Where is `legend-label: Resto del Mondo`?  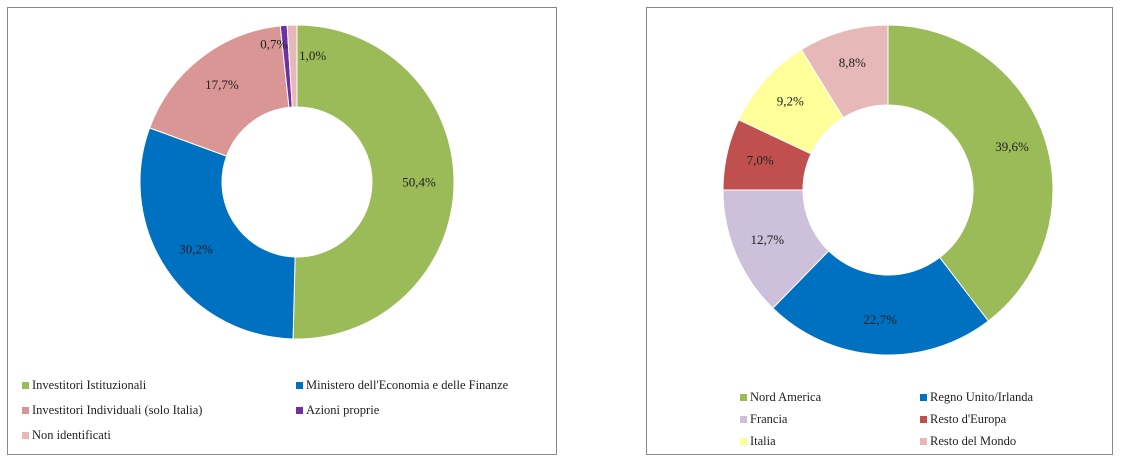
legend-label: Resto del Mondo is located at coordinates (973, 441).